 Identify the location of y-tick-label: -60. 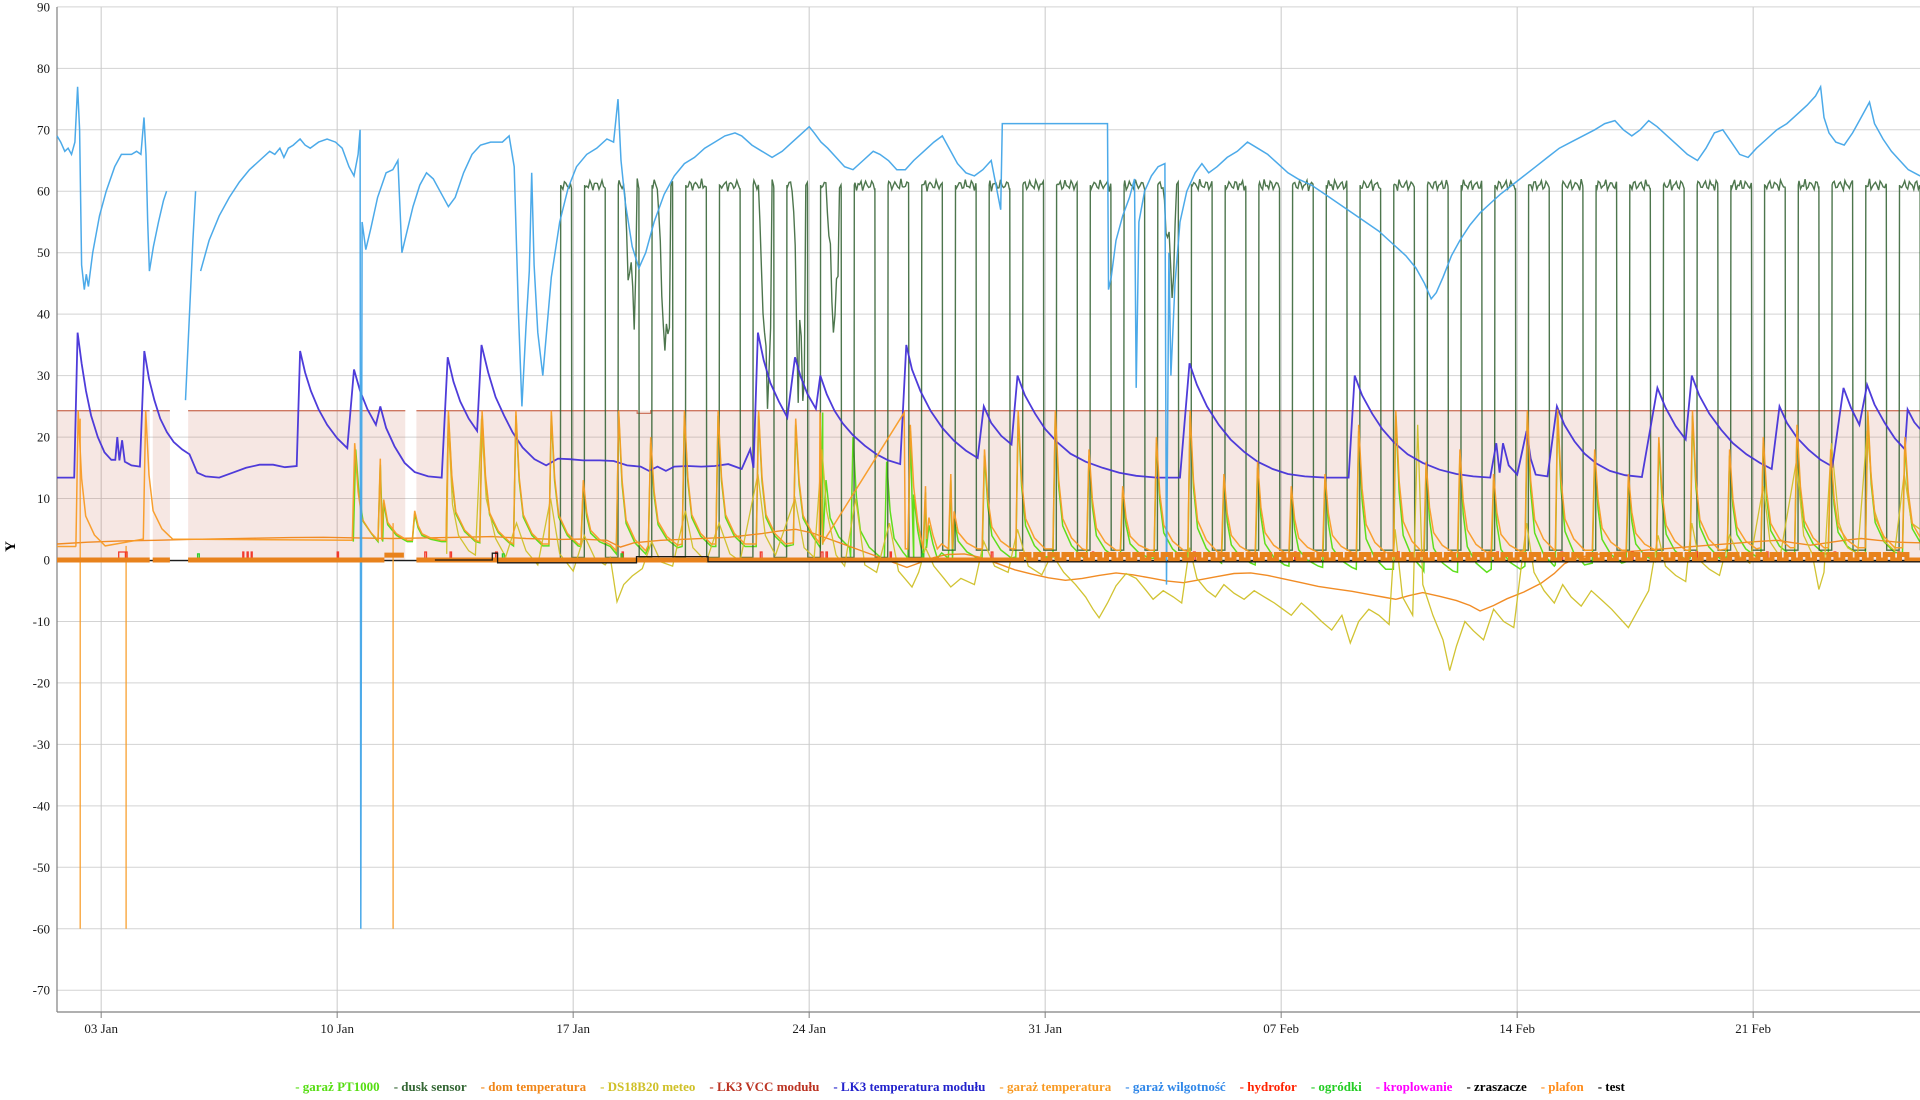
(41, 928).